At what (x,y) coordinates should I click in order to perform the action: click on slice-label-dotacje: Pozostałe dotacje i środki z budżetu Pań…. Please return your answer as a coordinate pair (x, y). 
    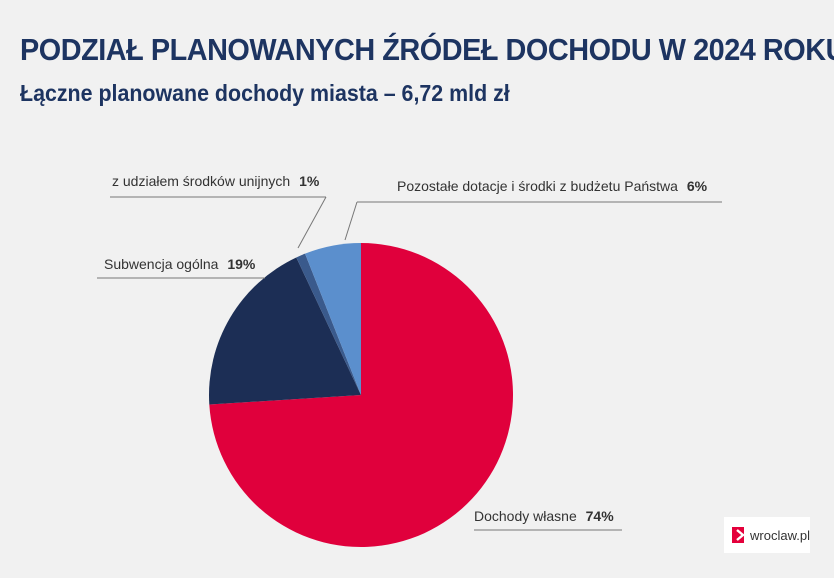
    Looking at the image, I should click on (552, 186).